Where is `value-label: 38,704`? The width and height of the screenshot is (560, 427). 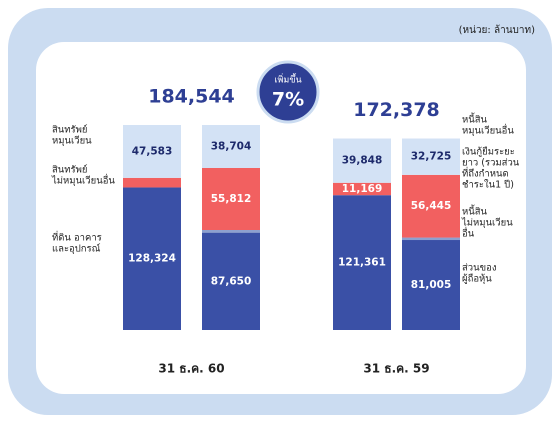 value-label: 38,704 is located at coordinates (231, 146).